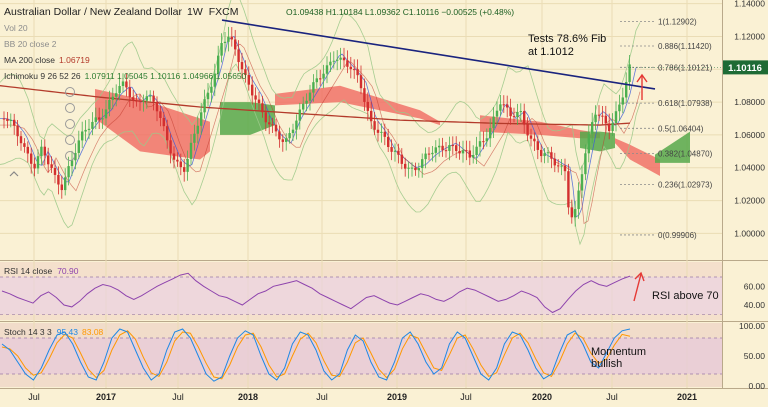 This screenshot has width=768, height=407. I want to click on price-tick-label: 1.12000, so click(749, 36).